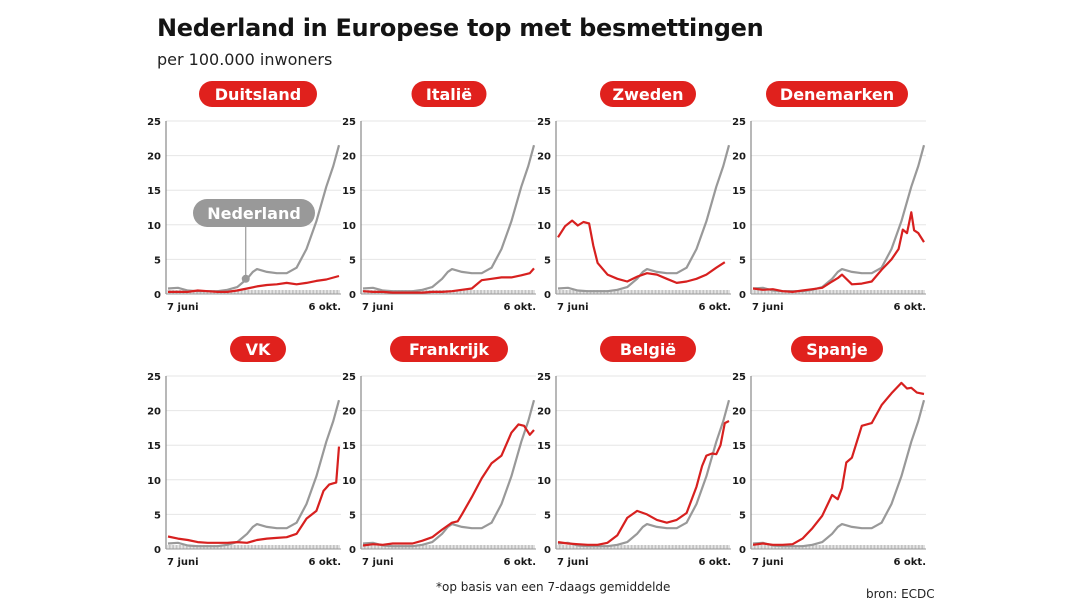 This screenshot has width=1080, height=608. I want to click on country-name: Italië, so click(449, 94).